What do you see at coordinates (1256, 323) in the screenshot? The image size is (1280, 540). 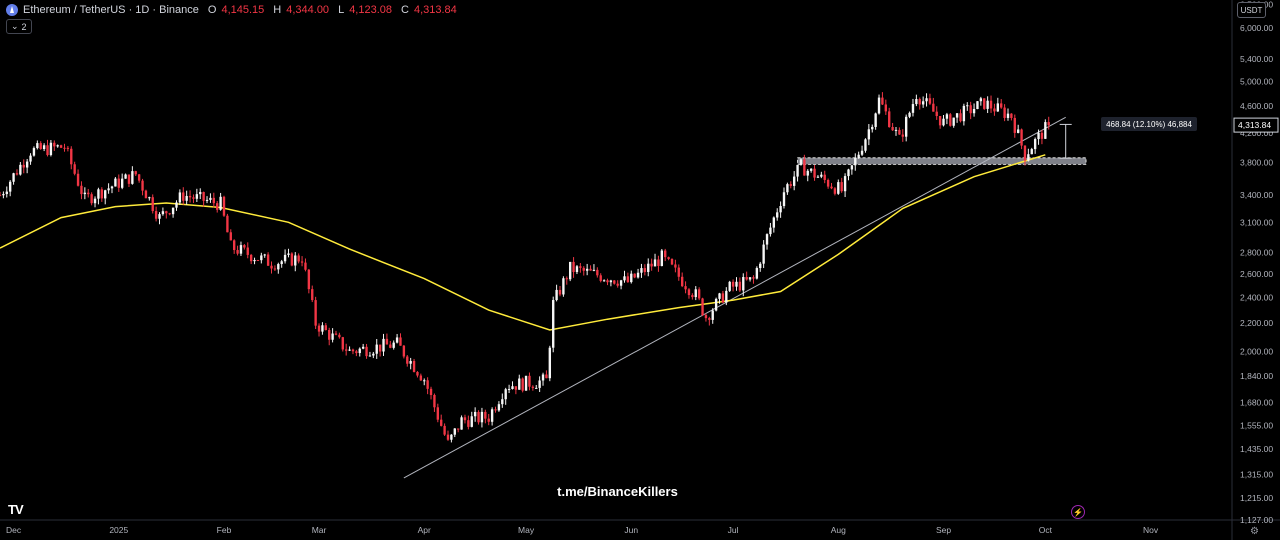 I see `y-tick-label: 2,200.00` at bounding box center [1256, 323].